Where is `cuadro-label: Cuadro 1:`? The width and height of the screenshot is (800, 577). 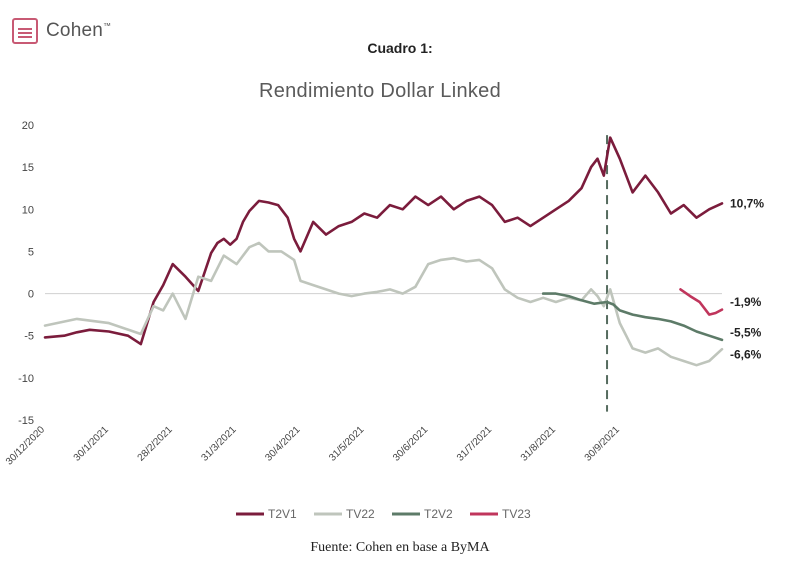
cuadro-label: Cuadro 1: is located at coordinates (400, 48).